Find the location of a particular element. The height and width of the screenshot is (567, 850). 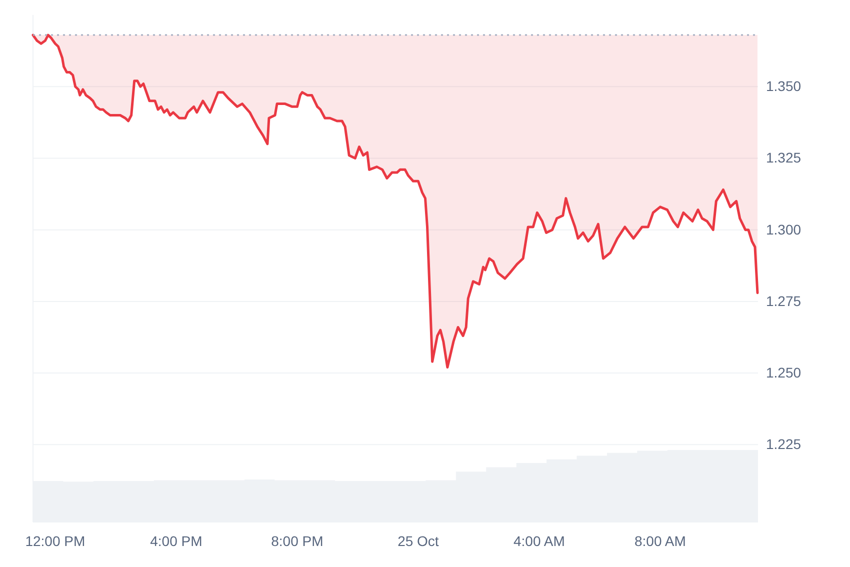

x-tick-label: 12:00 PM is located at coordinates (55, 540).